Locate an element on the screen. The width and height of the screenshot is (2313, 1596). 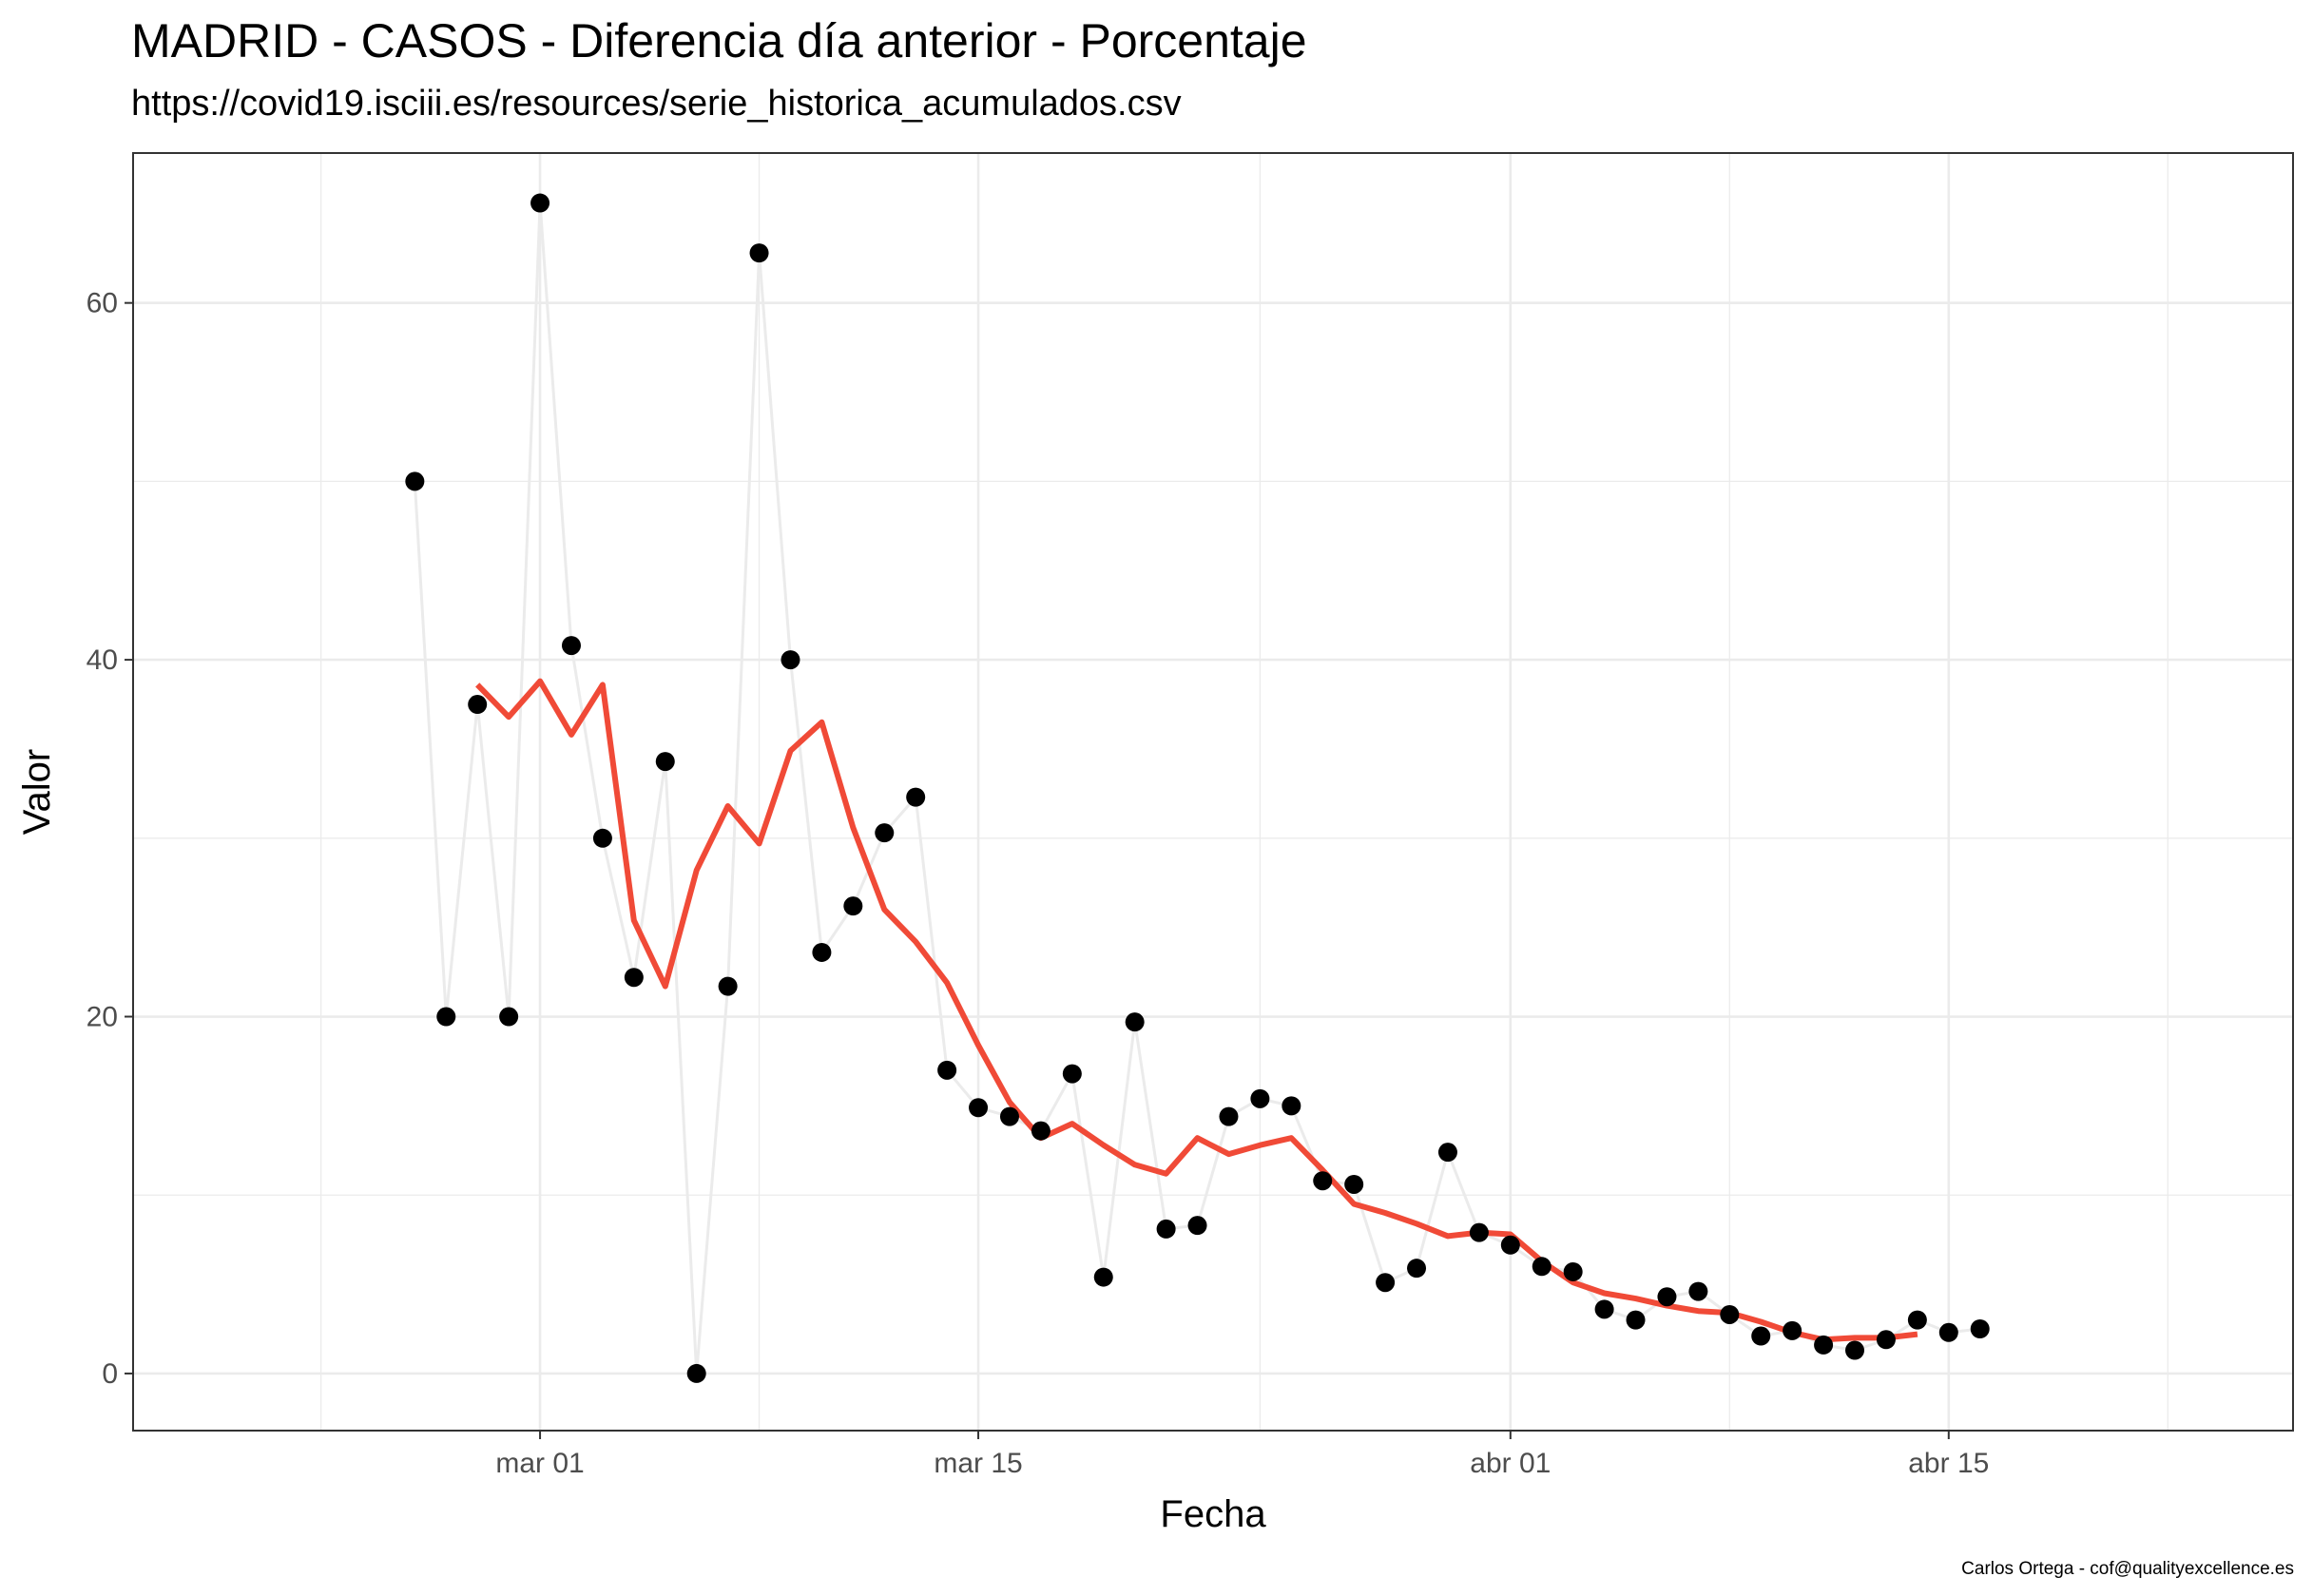
x-tick-label: mar 01 is located at coordinates (539, 1463).